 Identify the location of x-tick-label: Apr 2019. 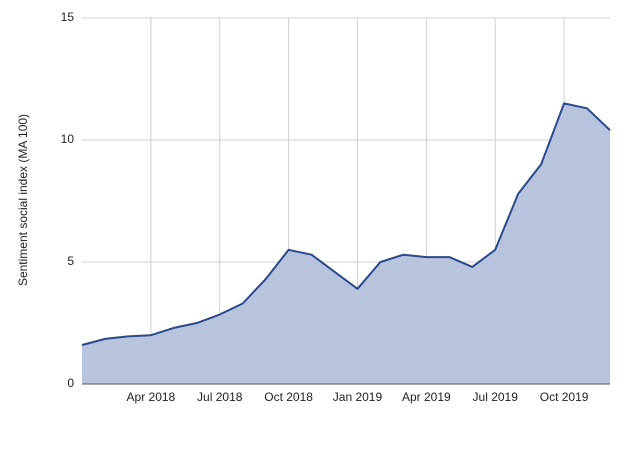
(426, 397).